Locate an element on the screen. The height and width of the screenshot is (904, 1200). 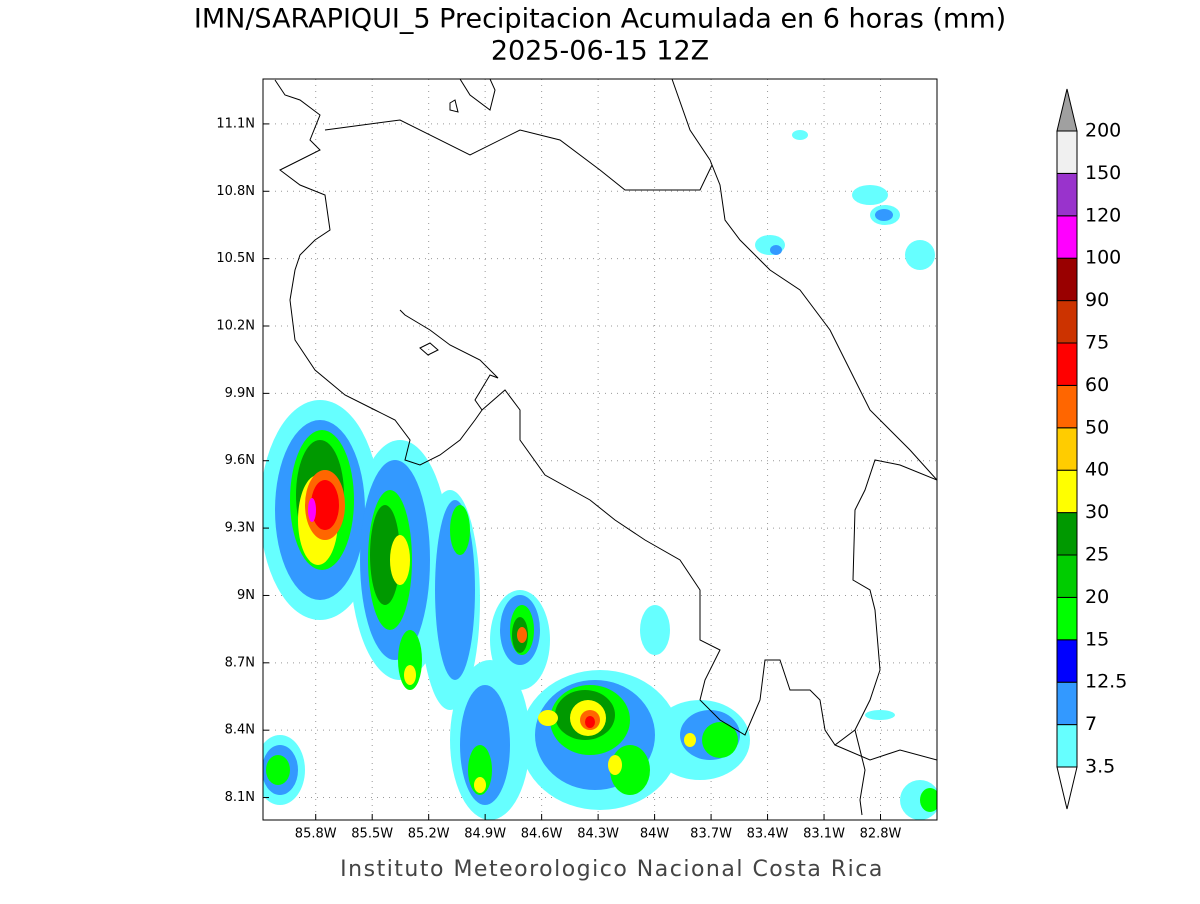
y-tick-label: 9.3N is located at coordinates (240, 528).